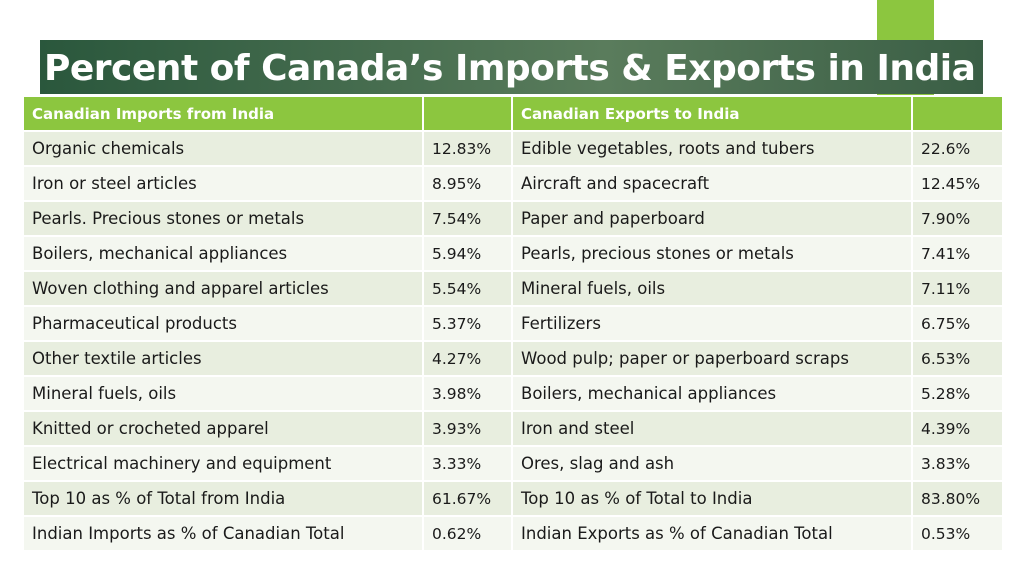  Describe the element at coordinates (467, 428) in the screenshot. I see `import-pct-cell: 3.93%` at that location.